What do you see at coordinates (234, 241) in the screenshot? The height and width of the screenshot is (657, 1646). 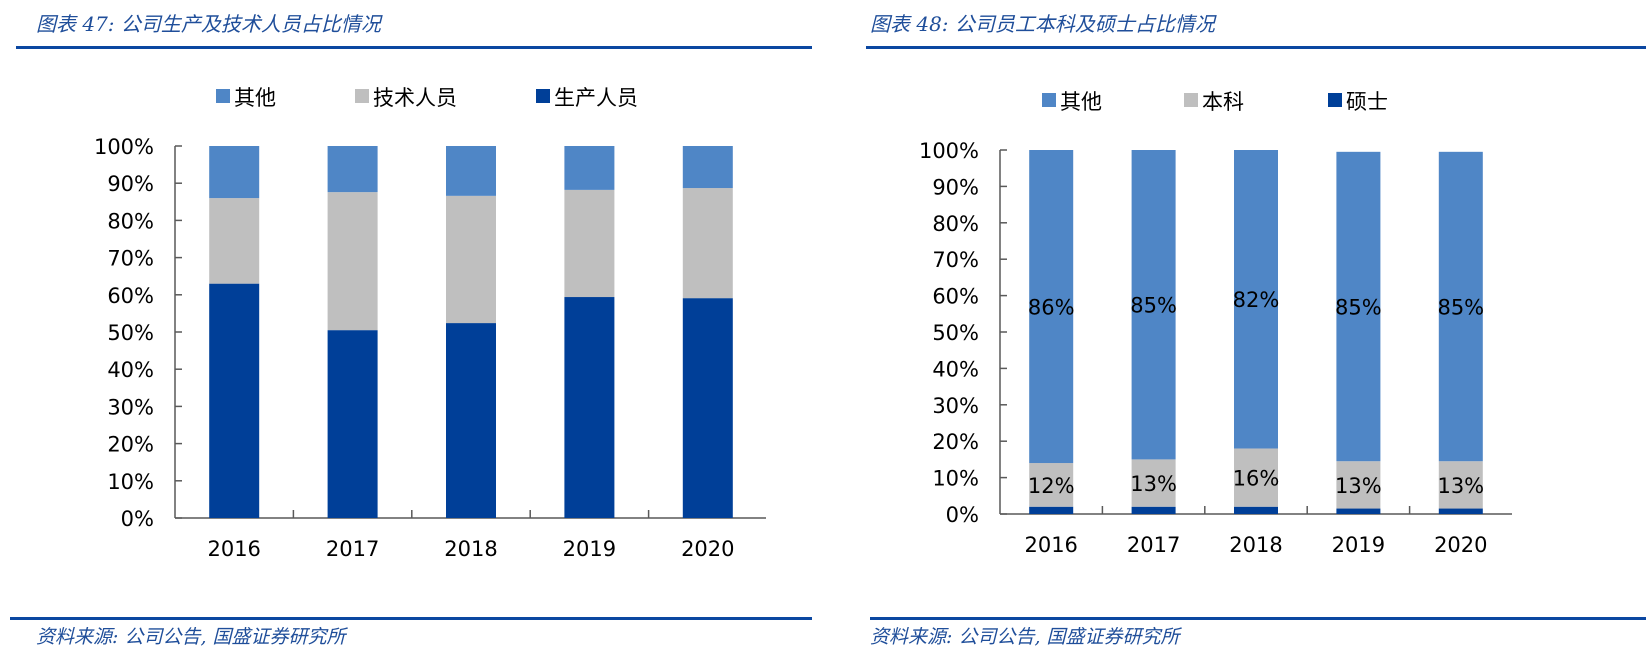 I see `bar-segment-技术人员-2016` at bounding box center [234, 241].